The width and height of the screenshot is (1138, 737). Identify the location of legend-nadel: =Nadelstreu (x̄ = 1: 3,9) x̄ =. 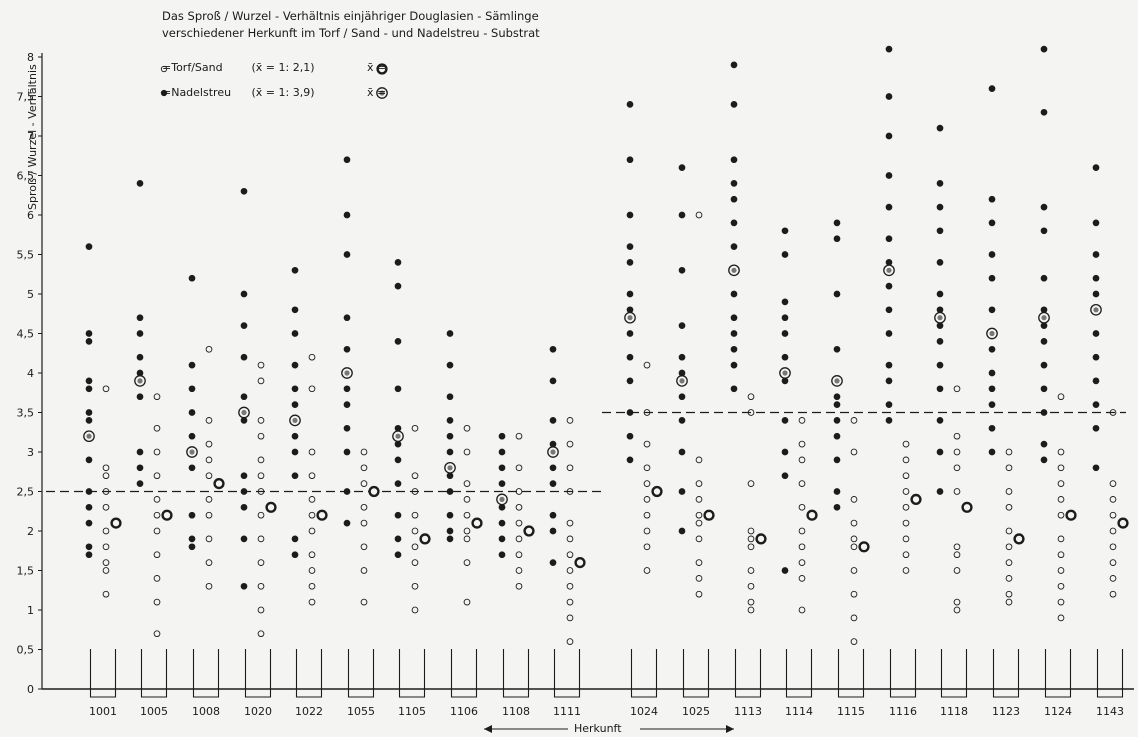
(274, 92).